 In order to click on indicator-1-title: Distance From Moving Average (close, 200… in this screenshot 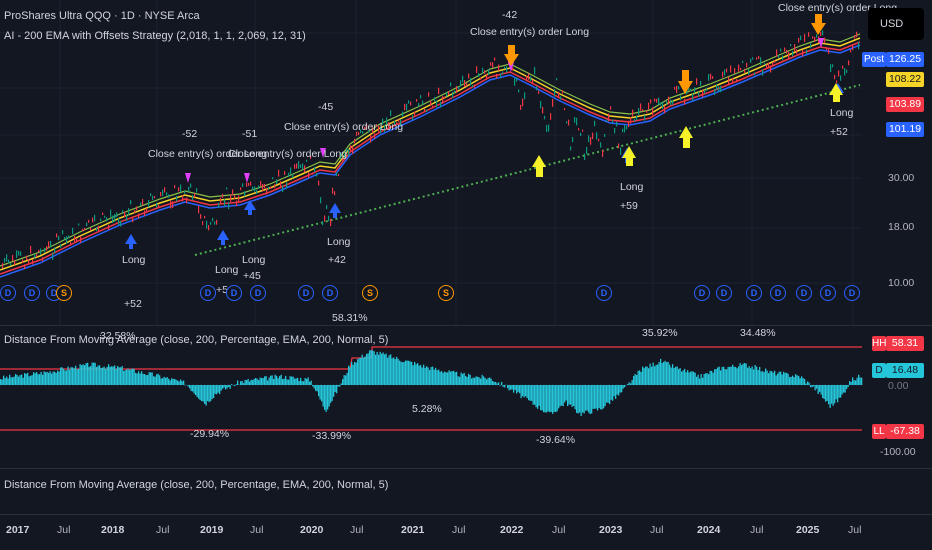, I will do `click(196, 340)`.